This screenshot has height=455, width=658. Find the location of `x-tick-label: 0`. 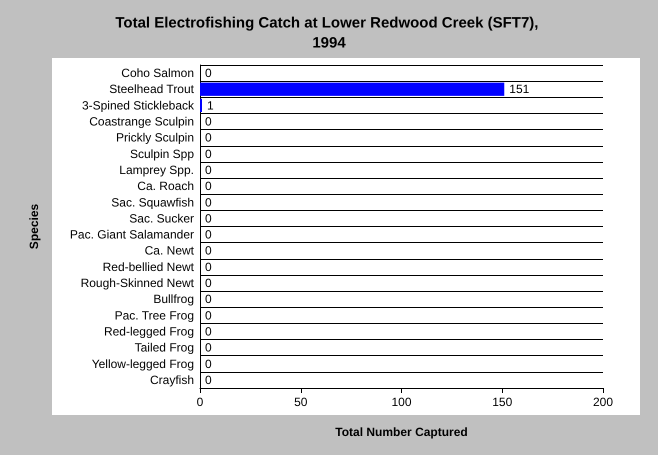

x-tick-label: 0 is located at coordinates (200, 402).